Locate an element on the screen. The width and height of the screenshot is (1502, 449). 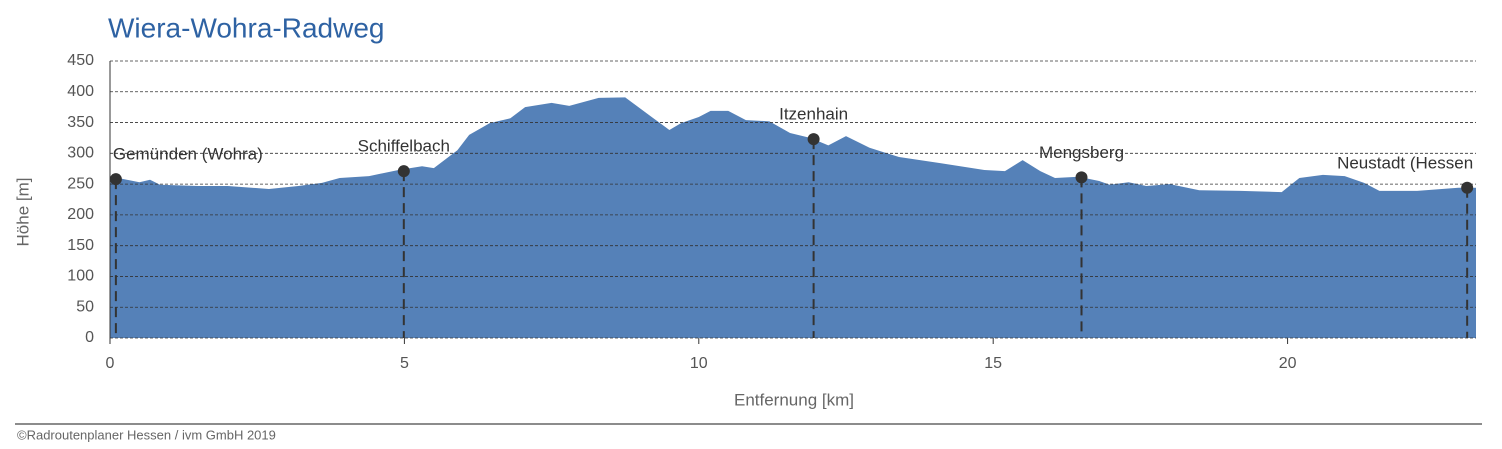
y-tick-label: 250 is located at coordinates (80, 183).